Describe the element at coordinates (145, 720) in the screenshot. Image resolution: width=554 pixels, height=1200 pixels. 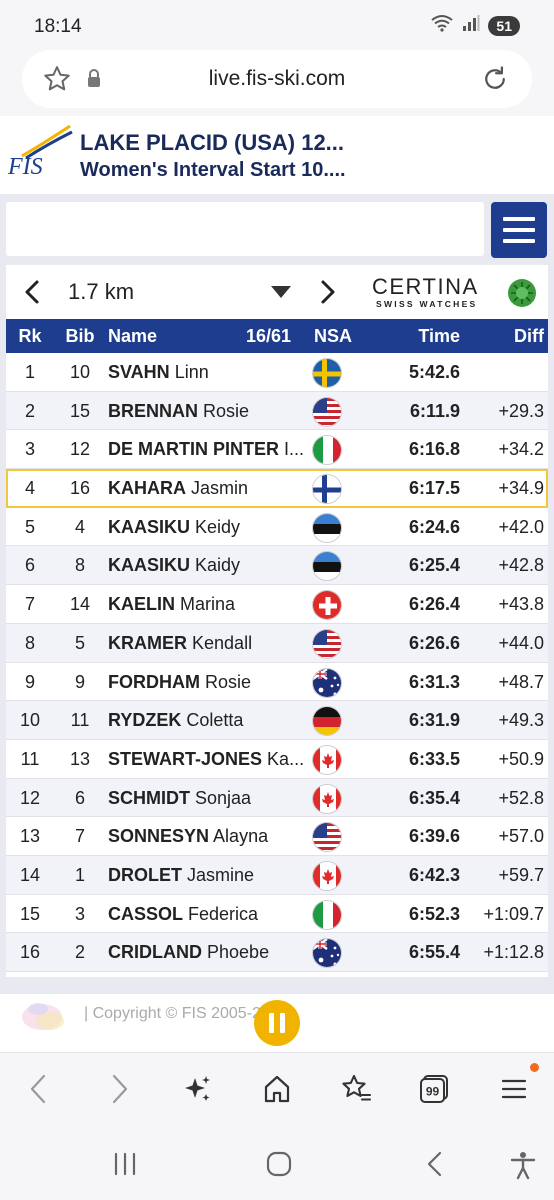
I see `athlete-last-name: RYDZEK` at that location.